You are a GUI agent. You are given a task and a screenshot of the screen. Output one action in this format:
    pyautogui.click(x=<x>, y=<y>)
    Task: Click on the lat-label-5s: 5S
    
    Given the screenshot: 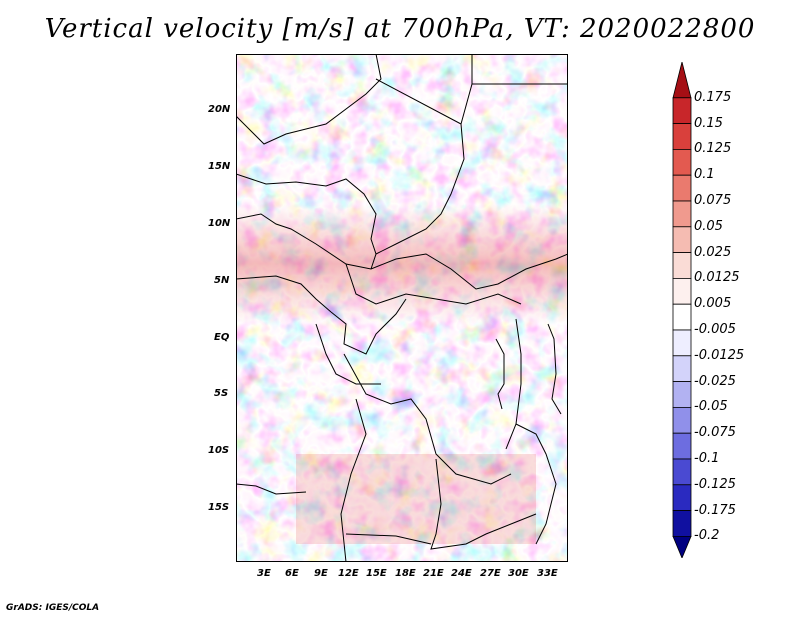 What is the action you would take?
    pyautogui.click(x=221, y=393)
    